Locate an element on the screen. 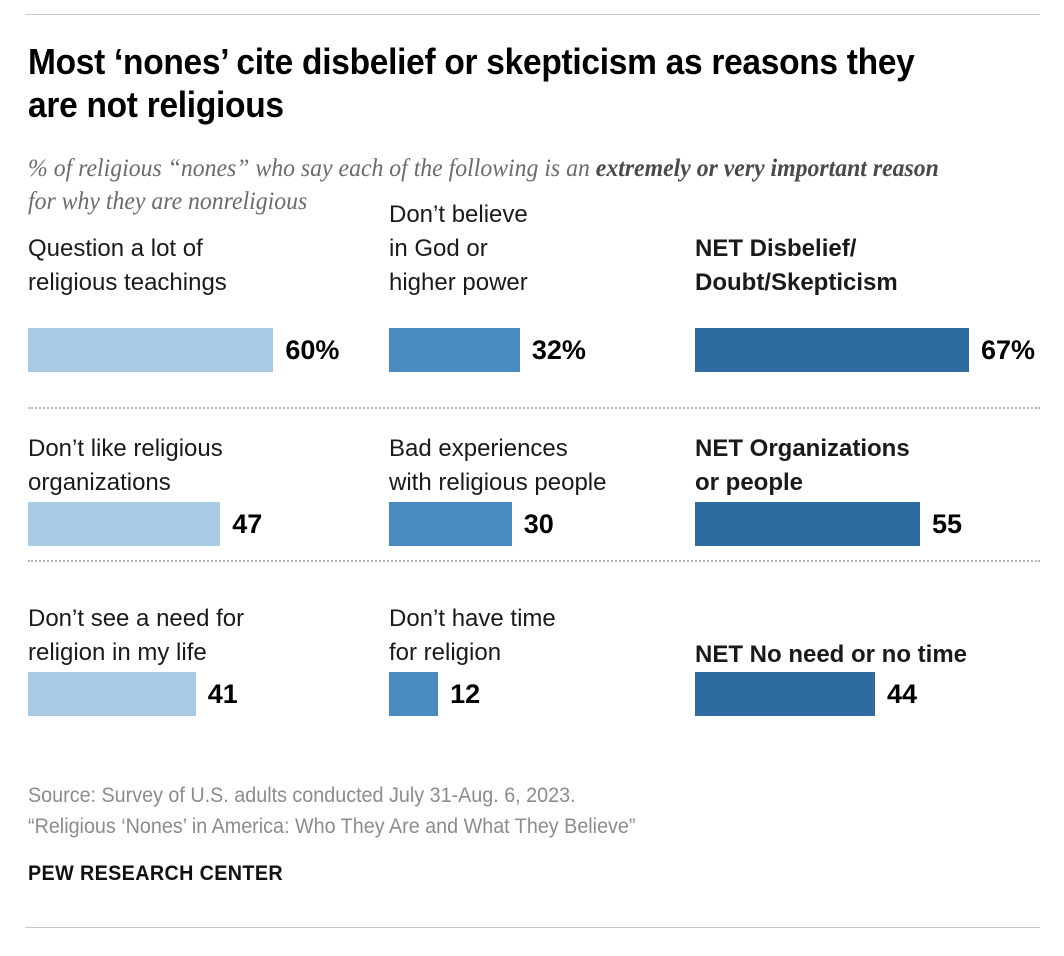 The height and width of the screenshot is (956, 1064). bar-group-no-time: Don’t have time for religion 12 is located at coordinates (539, 659).